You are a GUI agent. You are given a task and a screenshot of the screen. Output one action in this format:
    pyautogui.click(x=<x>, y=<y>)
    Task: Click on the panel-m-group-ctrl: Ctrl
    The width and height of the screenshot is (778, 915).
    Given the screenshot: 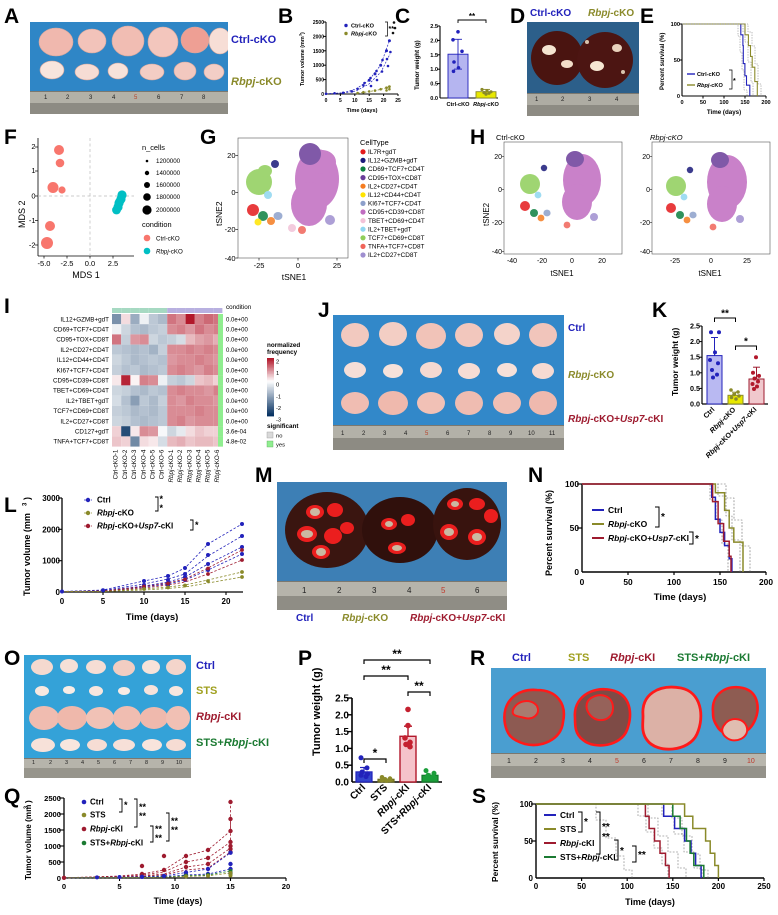 What is the action you would take?
    pyautogui.click(x=305, y=618)
    